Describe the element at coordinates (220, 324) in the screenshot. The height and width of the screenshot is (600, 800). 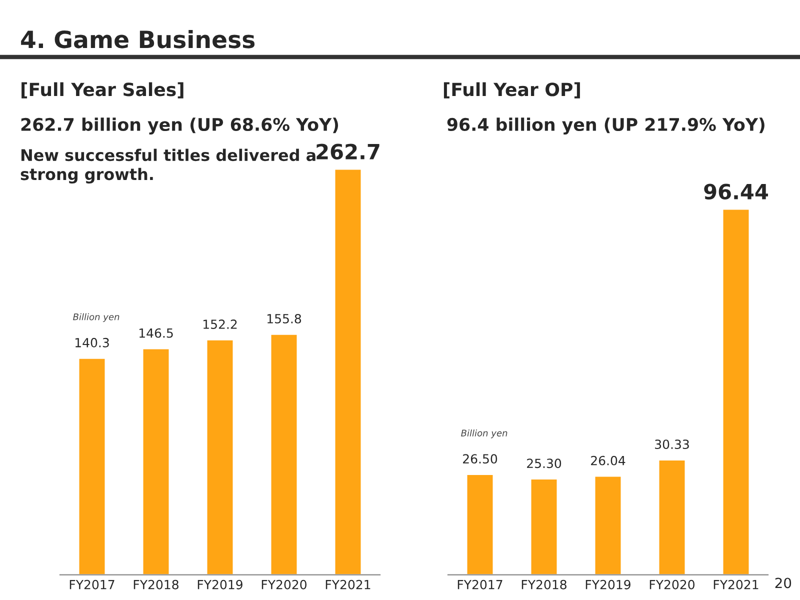
I see `data-label: 152.2` at that location.